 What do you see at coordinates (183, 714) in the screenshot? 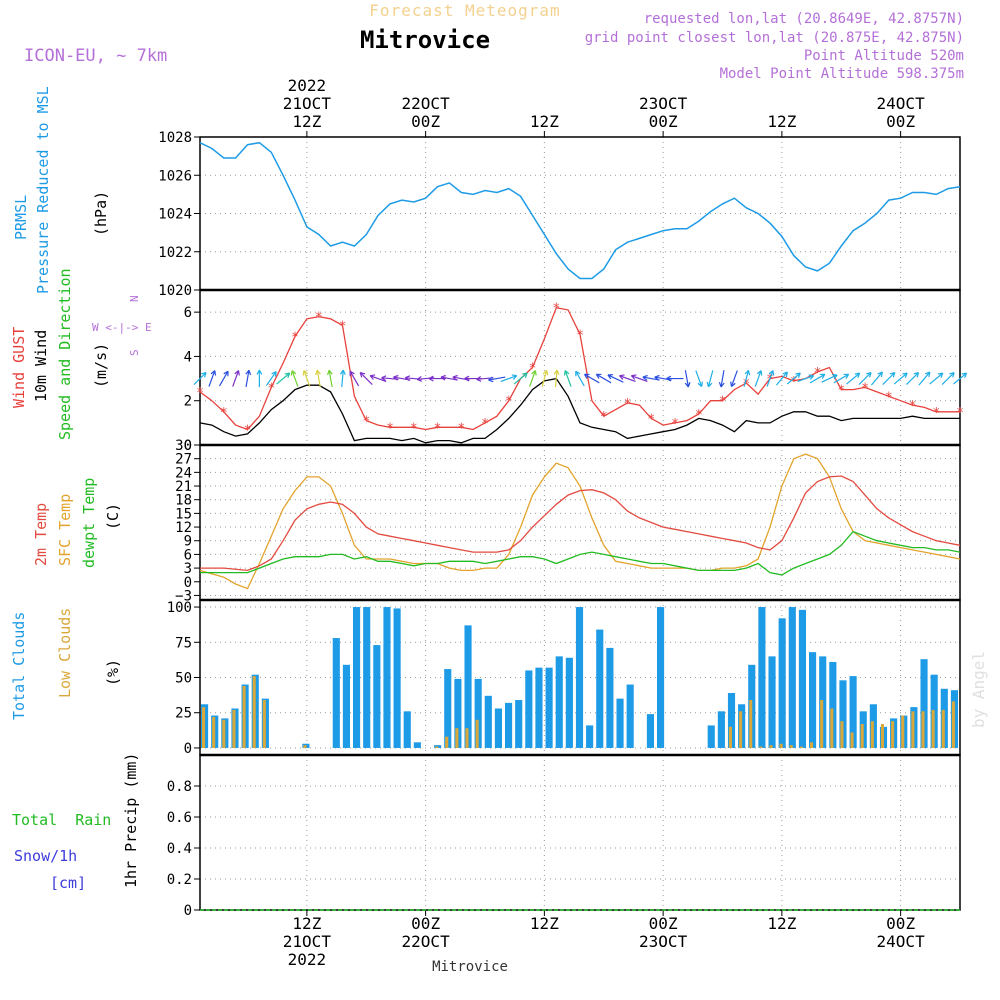
I see `ytick-label: 25` at bounding box center [183, 714].